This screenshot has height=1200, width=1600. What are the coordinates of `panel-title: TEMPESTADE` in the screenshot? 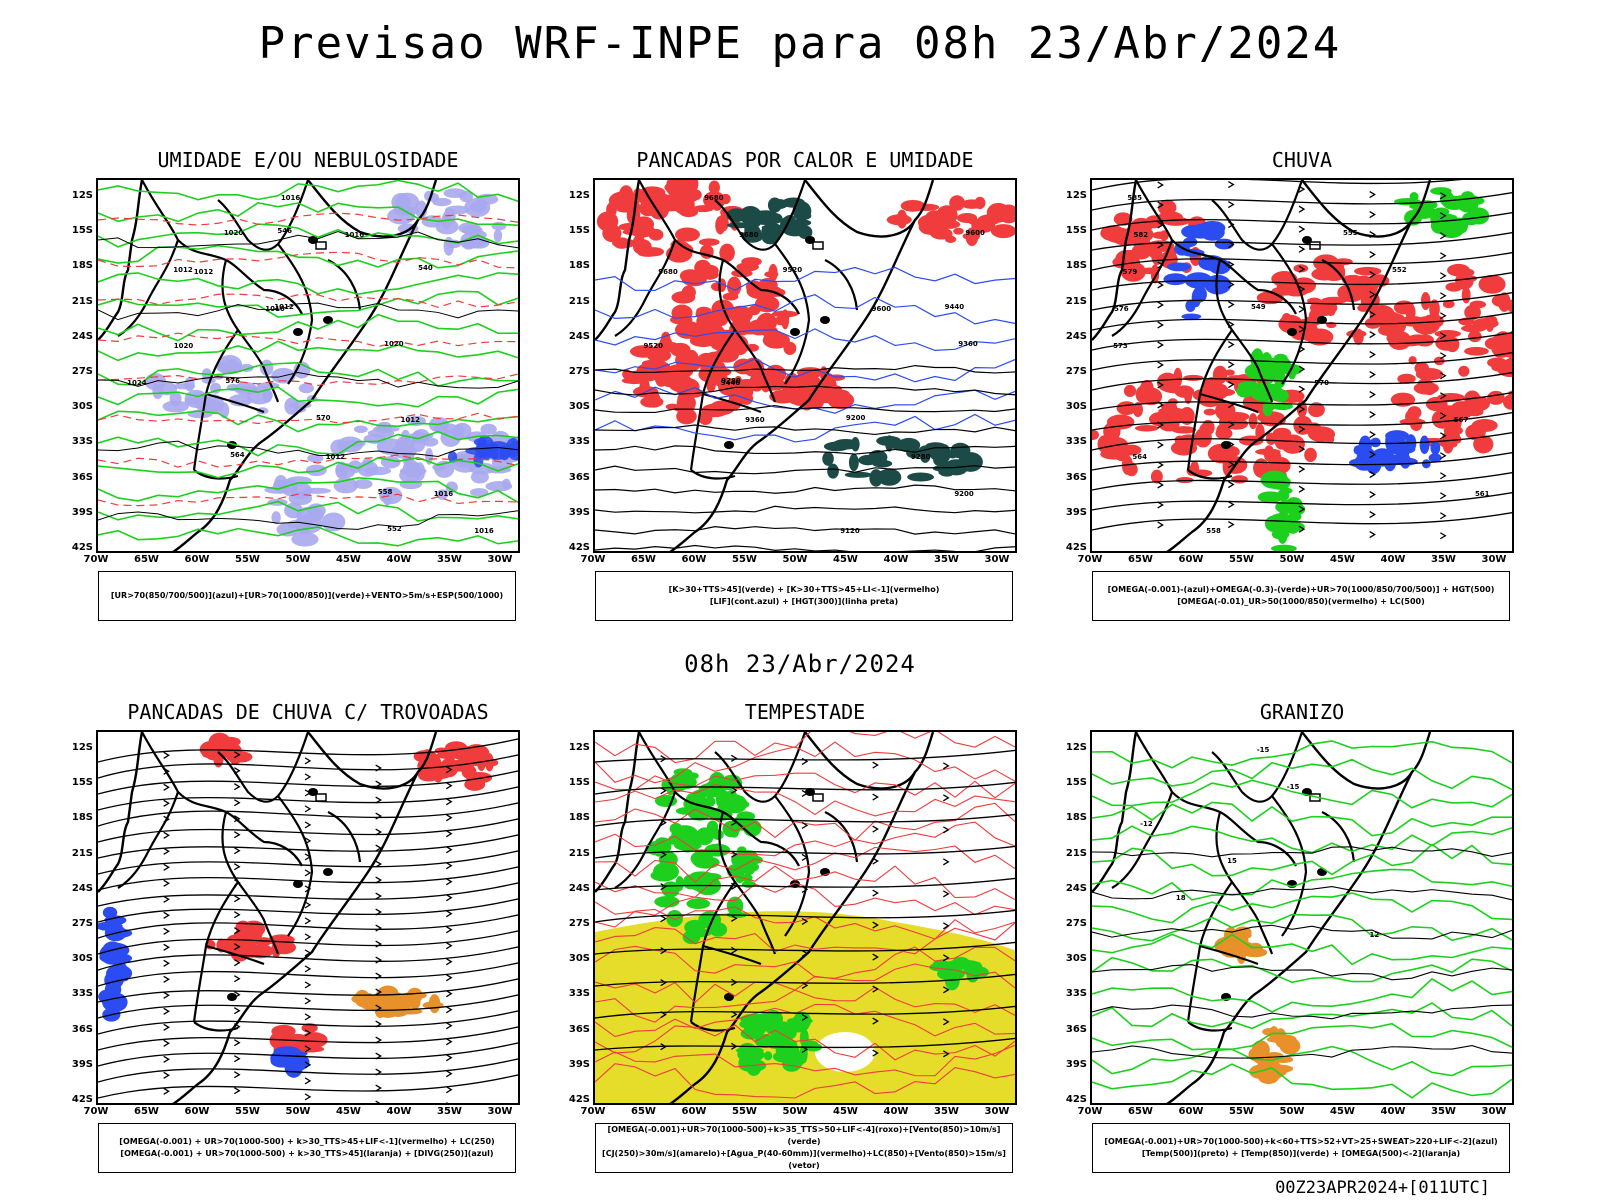 It's located at (805, 712).